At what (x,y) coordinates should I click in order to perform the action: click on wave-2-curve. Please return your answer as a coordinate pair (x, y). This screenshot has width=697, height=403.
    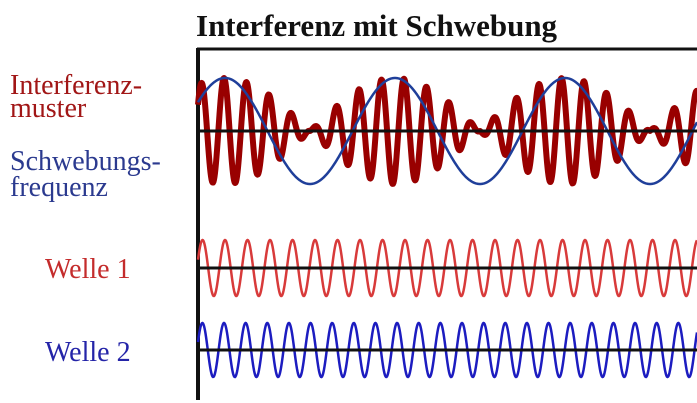
    Looking at the image, I should click on (446, 350).